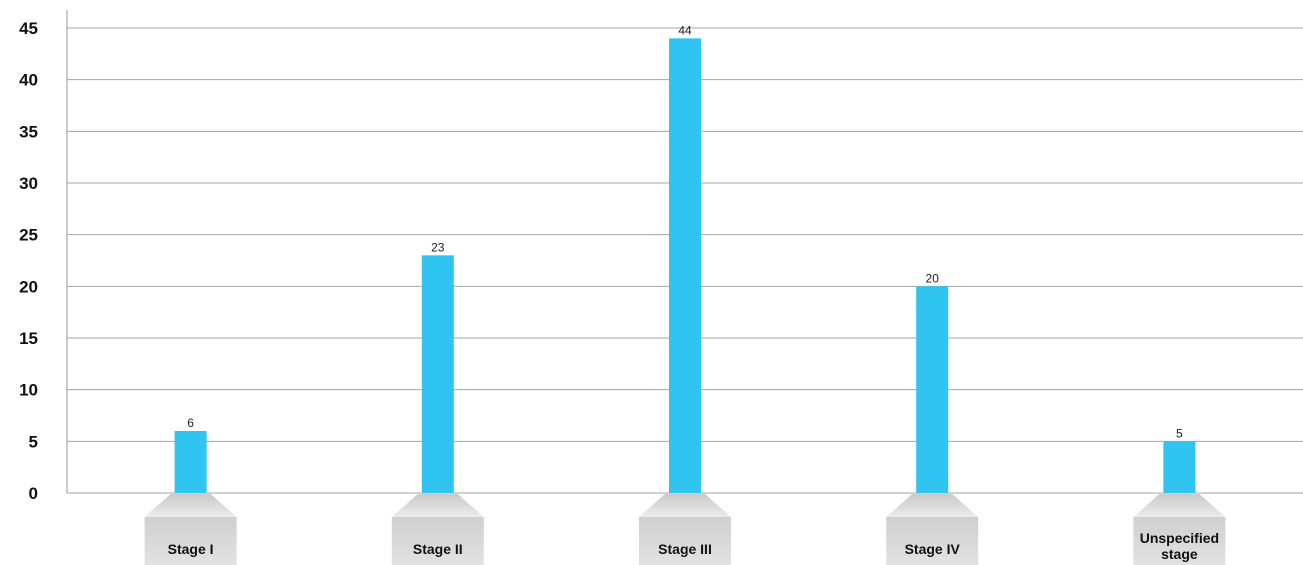  I want to click on category-label: Stage III, so click(685, 549).